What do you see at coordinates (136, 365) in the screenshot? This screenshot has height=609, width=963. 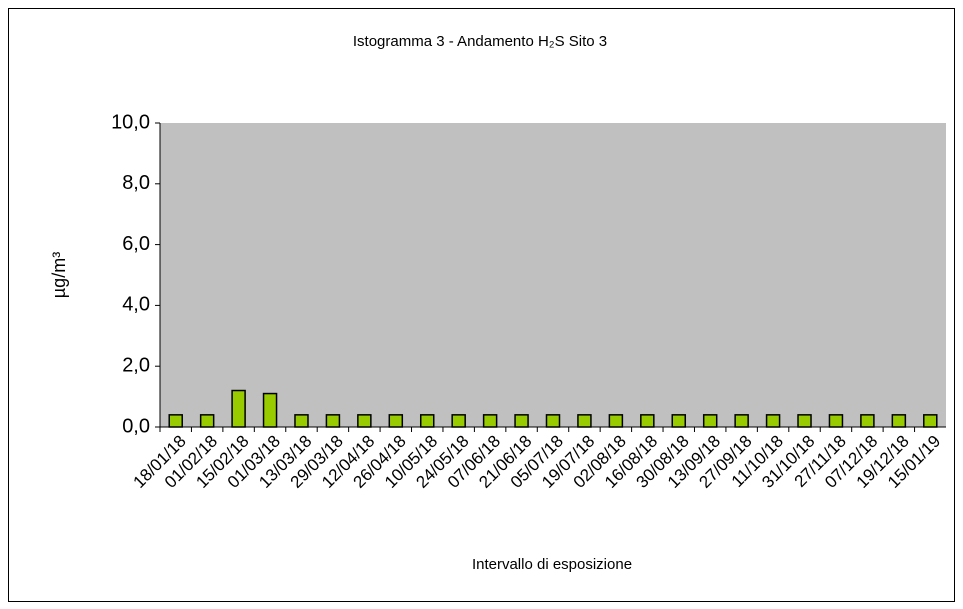 I see `y-tick-label: 2,0` at bounding box center [136, 365].